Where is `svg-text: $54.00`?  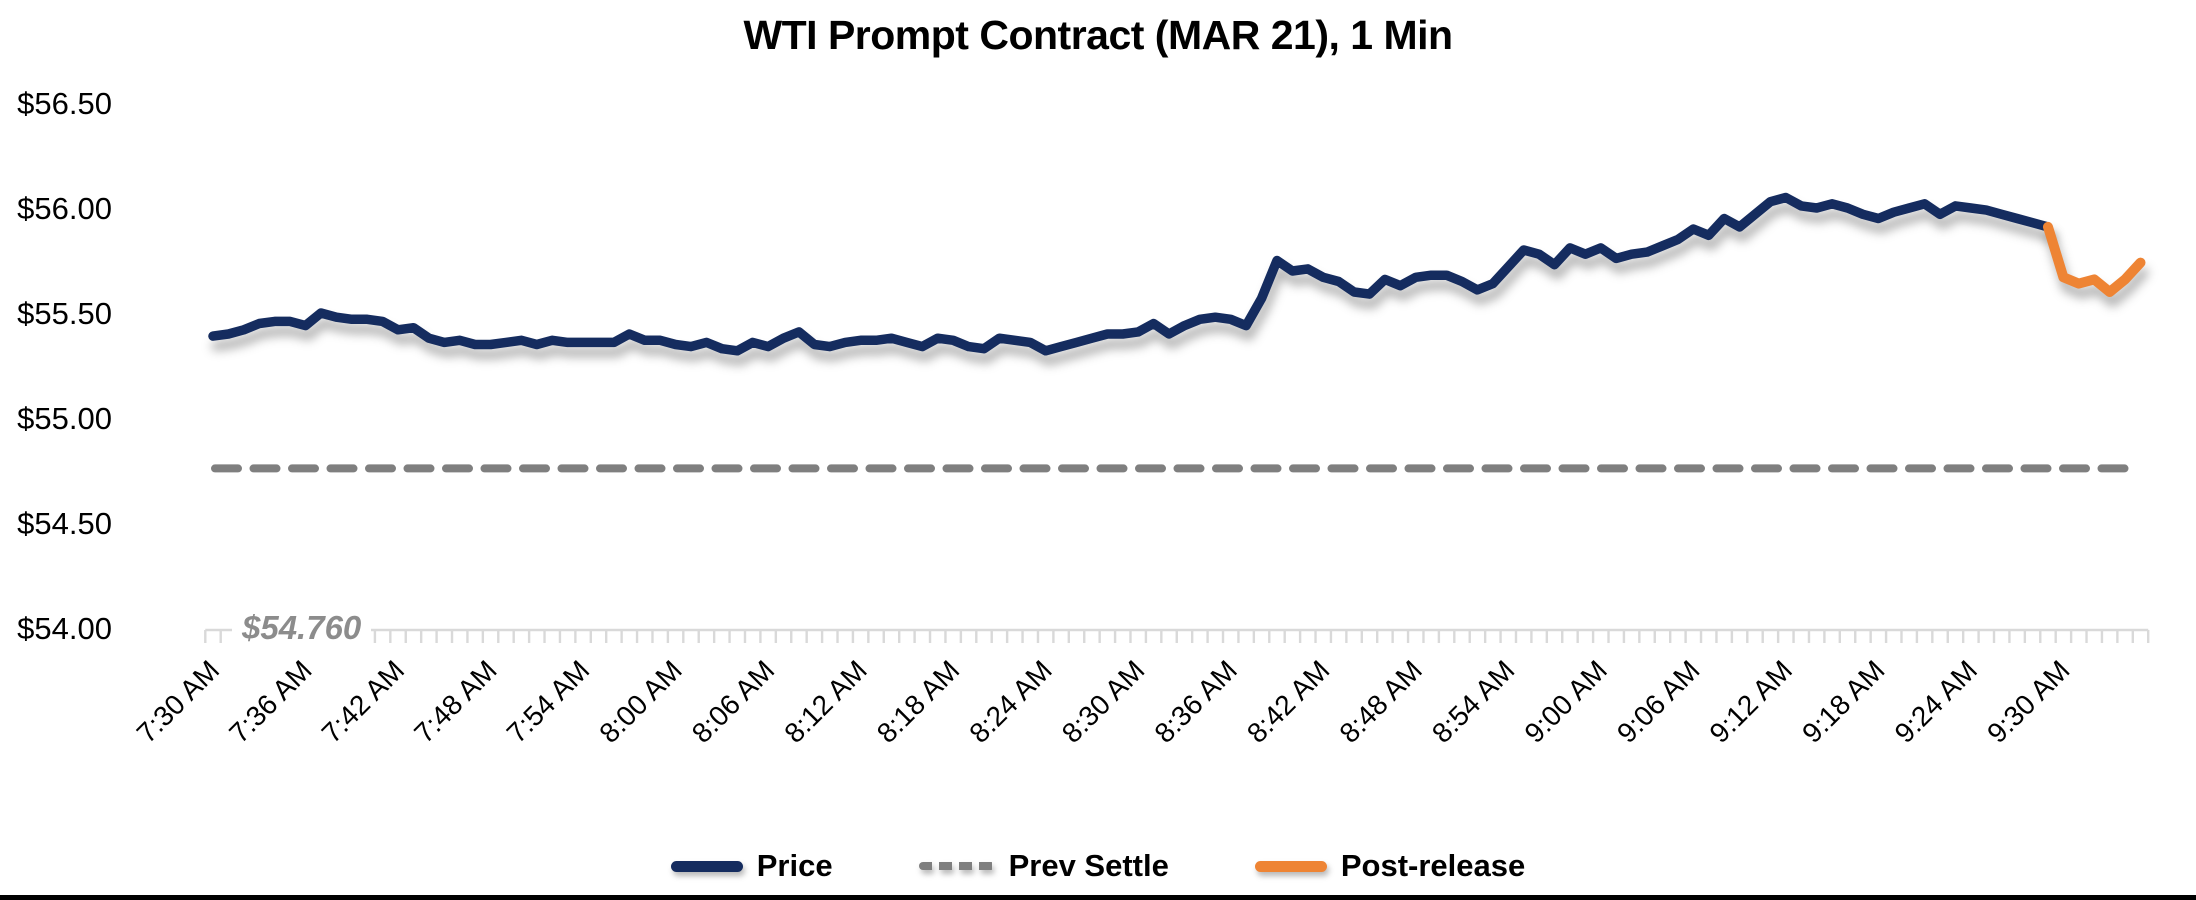
svg-text: $54.00 is located at coordinates (64, 628).